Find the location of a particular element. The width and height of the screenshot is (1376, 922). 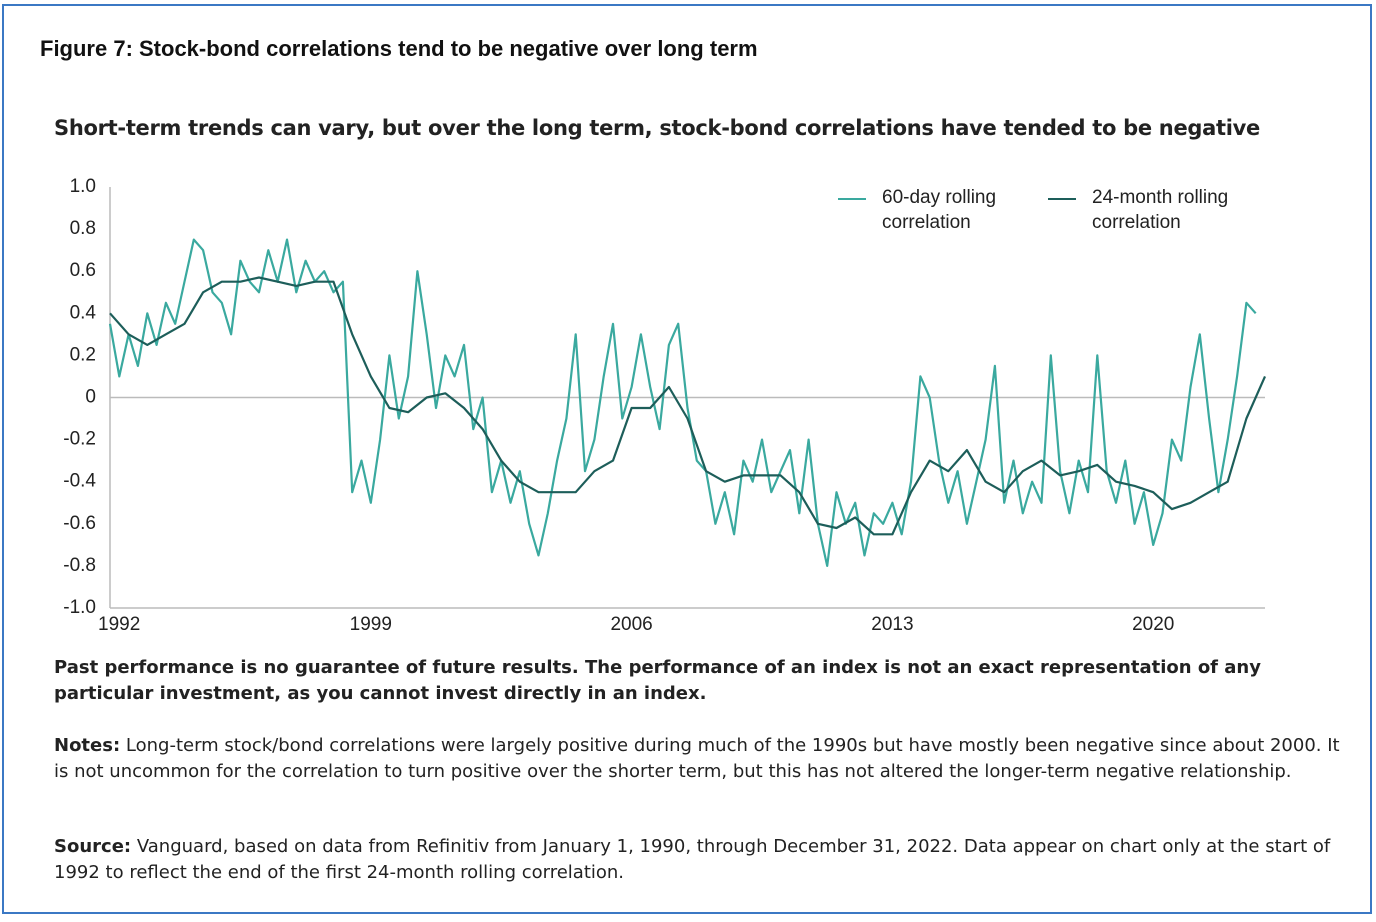

legend-label: 60-day rolling correlation is located at coordinates (939, 210).